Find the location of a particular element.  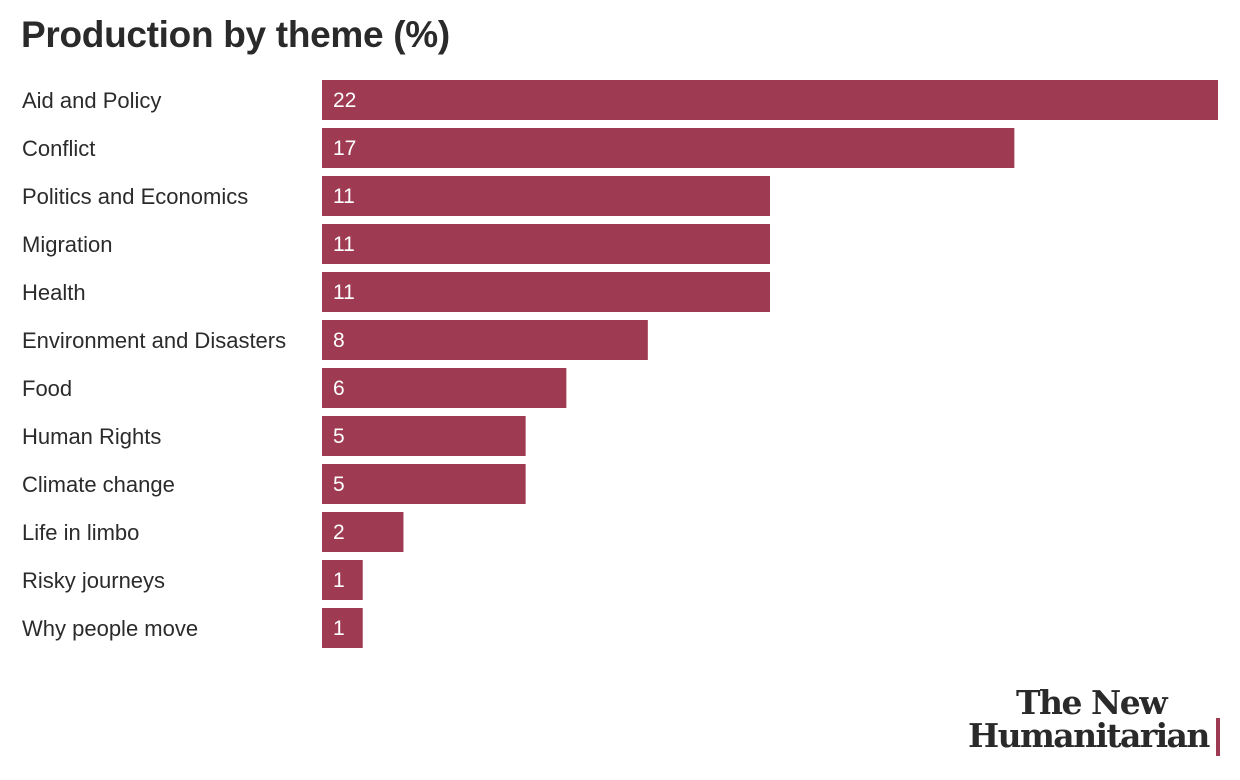

category-label: Food is located at coordinates (47, 388).